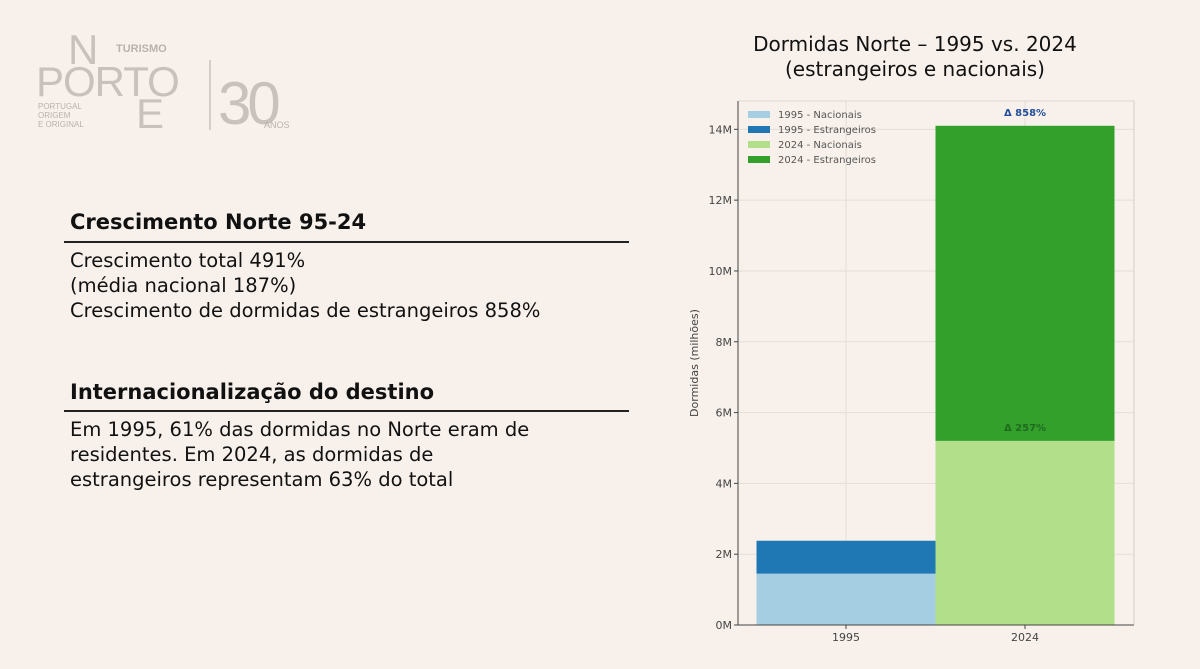  What do you see at coordinates (724, 413) in the screenshot?
I see `y-tick-label: 6M` at bounding box center [724, 413].